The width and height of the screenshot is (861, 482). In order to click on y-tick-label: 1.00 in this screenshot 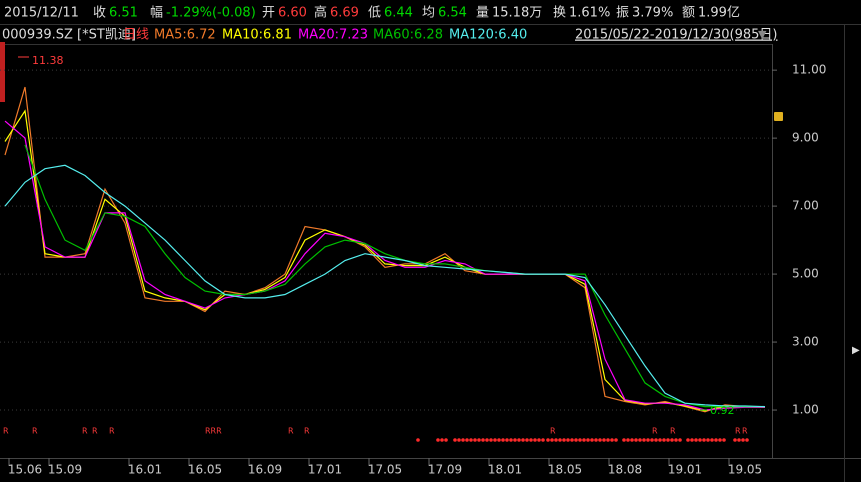, I will do `click(805, 410)`.